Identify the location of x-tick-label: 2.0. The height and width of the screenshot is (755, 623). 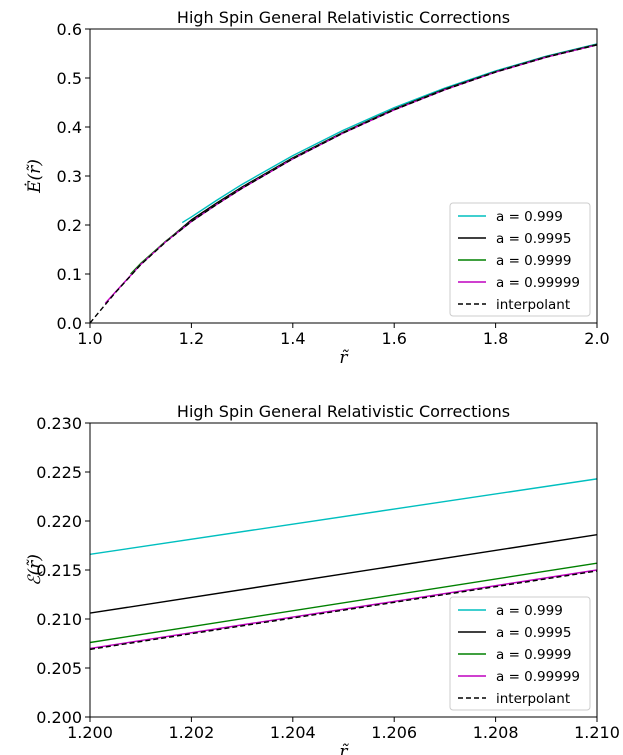
(596, 338).